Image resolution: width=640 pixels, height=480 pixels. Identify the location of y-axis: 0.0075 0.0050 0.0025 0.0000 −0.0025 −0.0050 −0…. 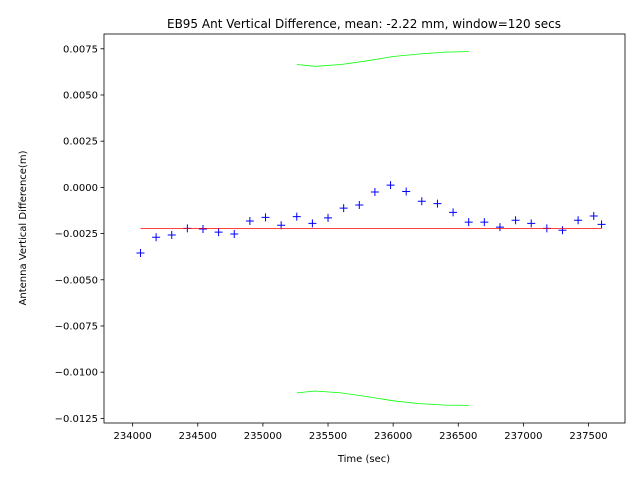
(79, 234).